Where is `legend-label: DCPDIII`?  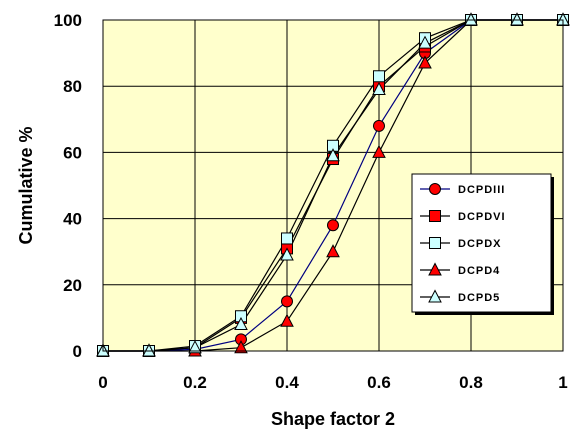
legend-label: DCPDIII is located at coordinates (481, 190).